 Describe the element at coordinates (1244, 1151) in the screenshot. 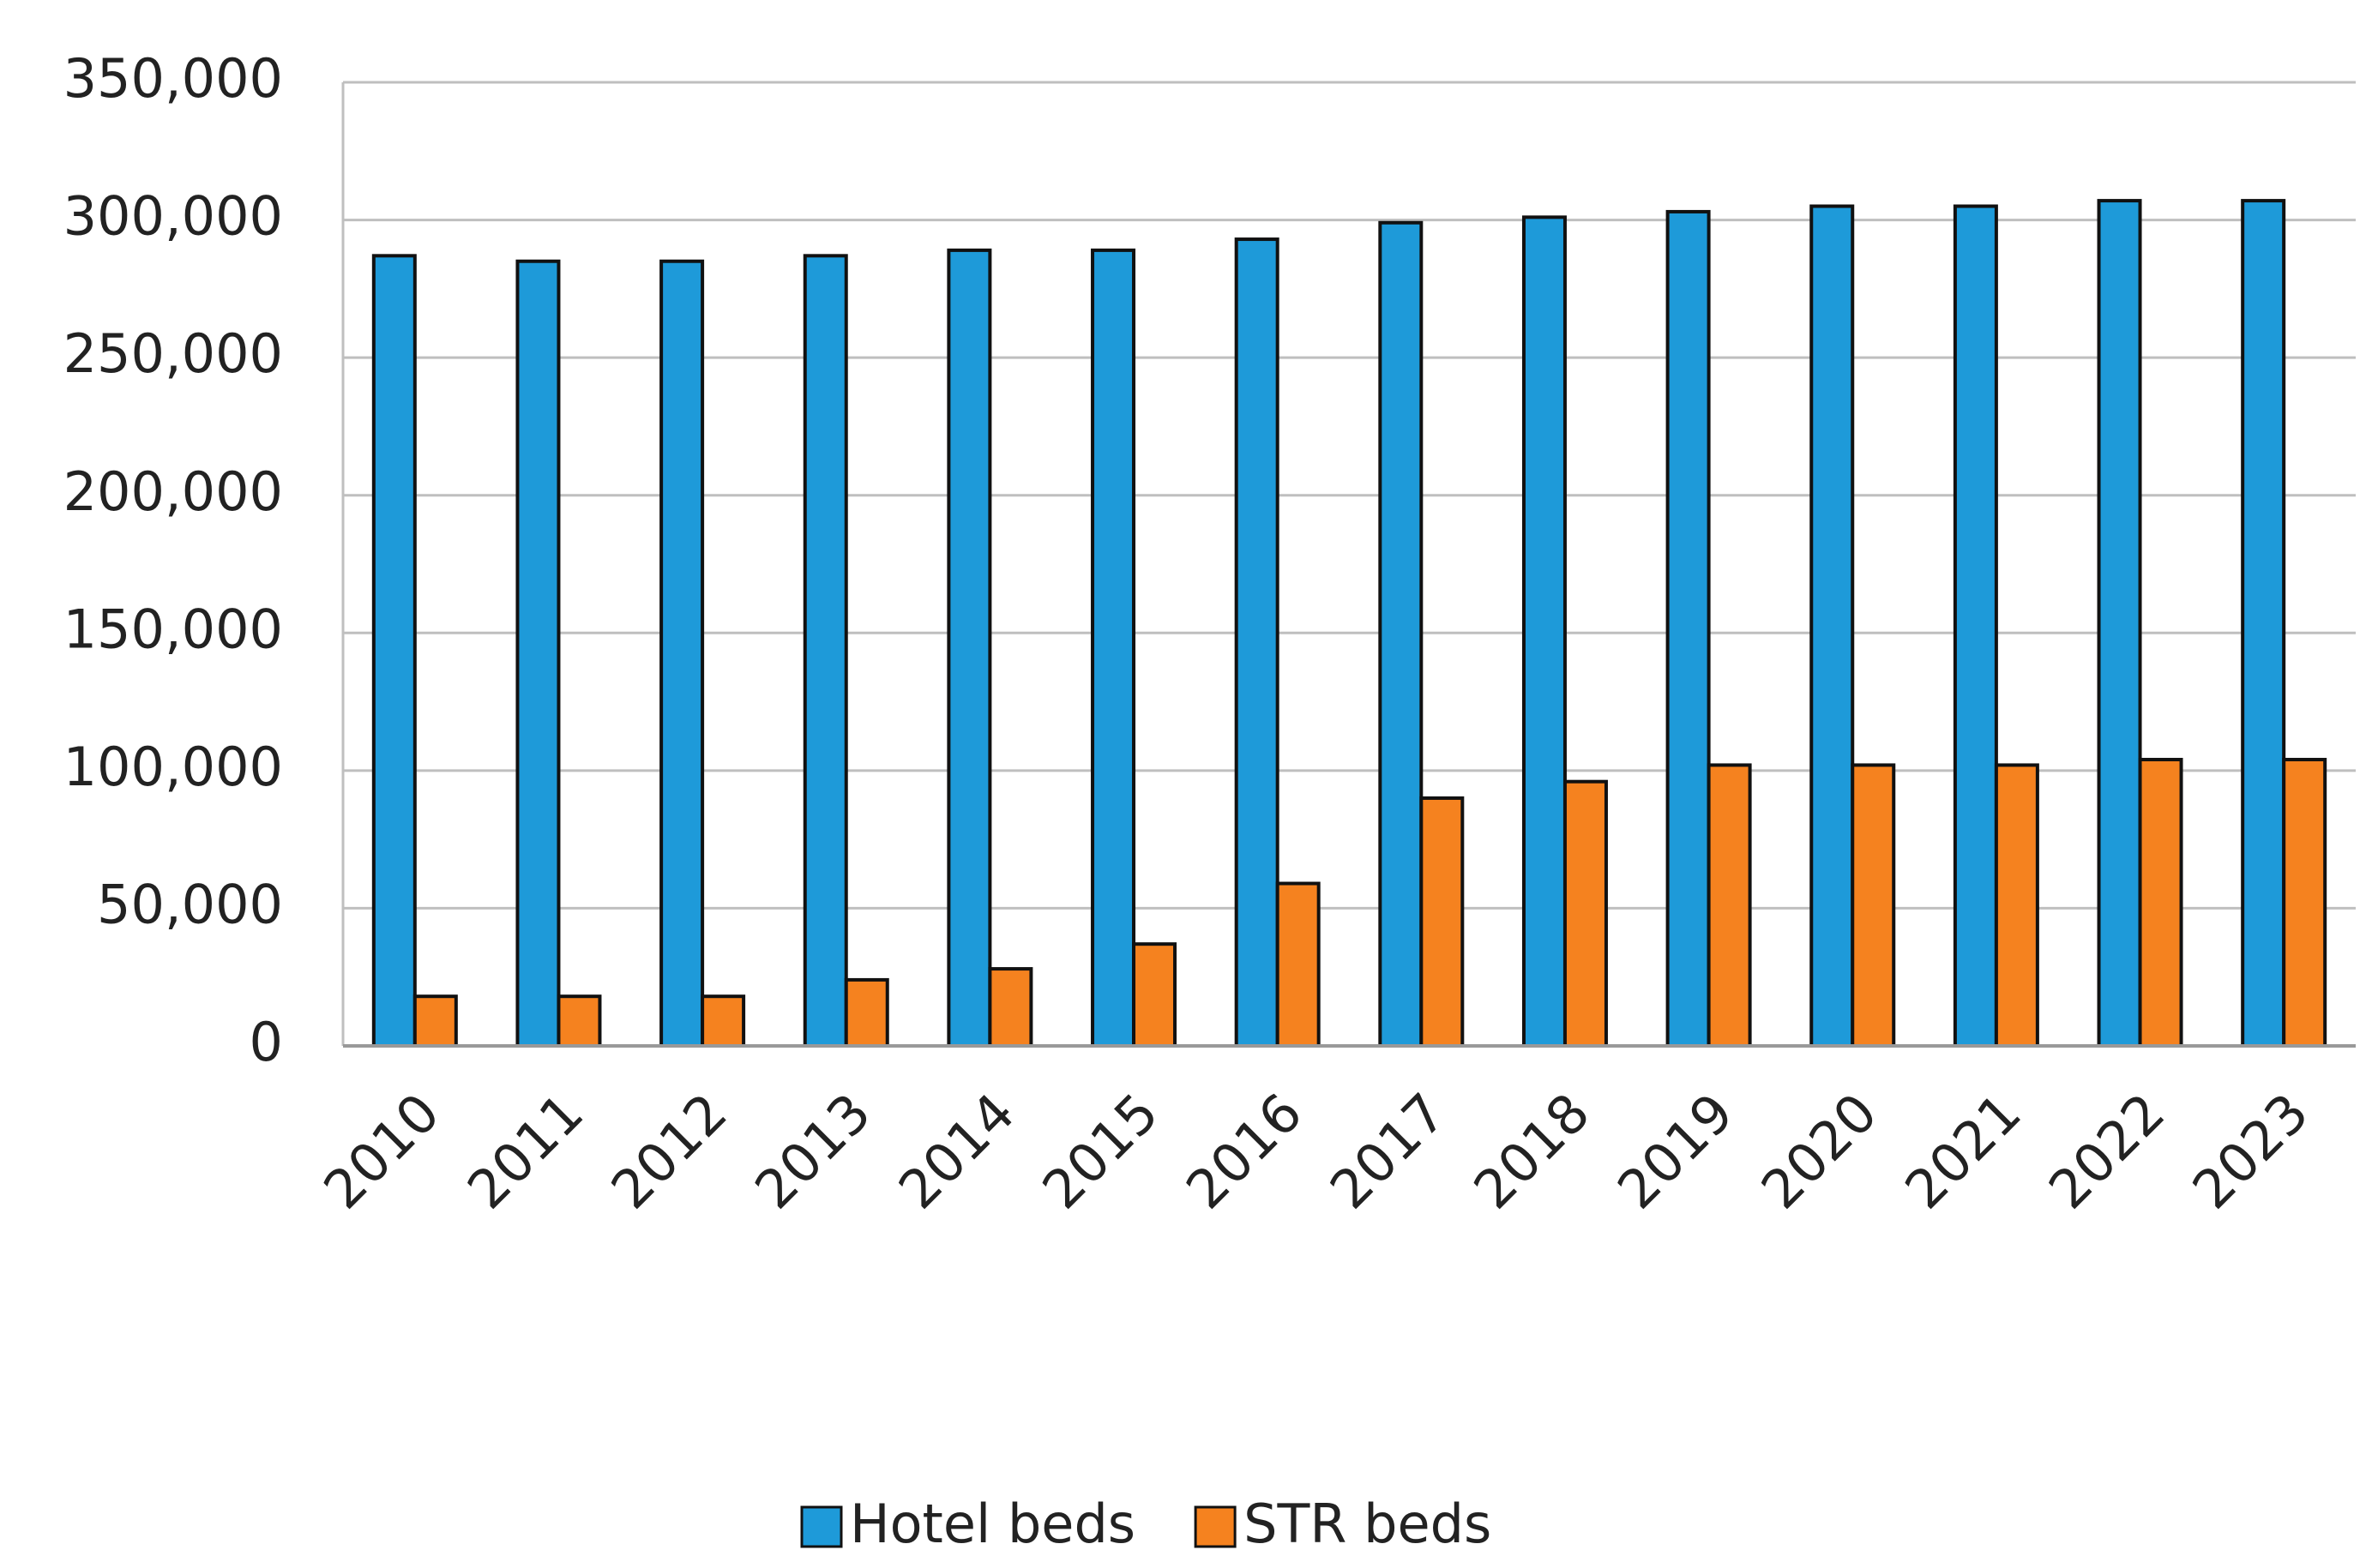

I see `x-tick-label: 2016` at that location.